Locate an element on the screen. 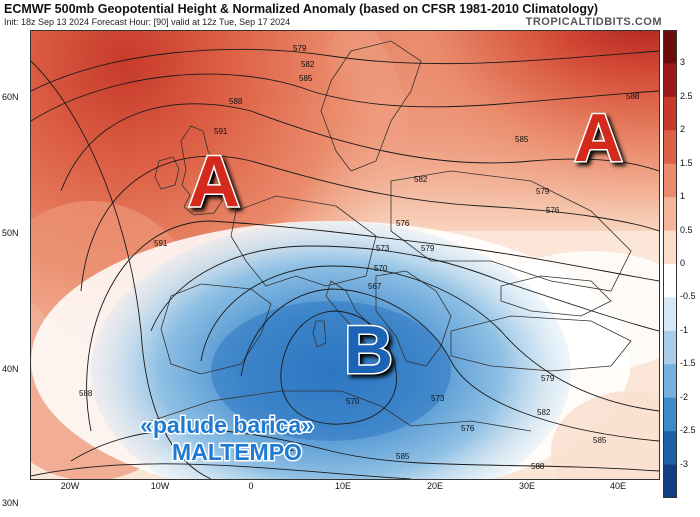 The height and width of the screenshot is (517, 700). lon-label: 0 is located at coordinates (251, 486).